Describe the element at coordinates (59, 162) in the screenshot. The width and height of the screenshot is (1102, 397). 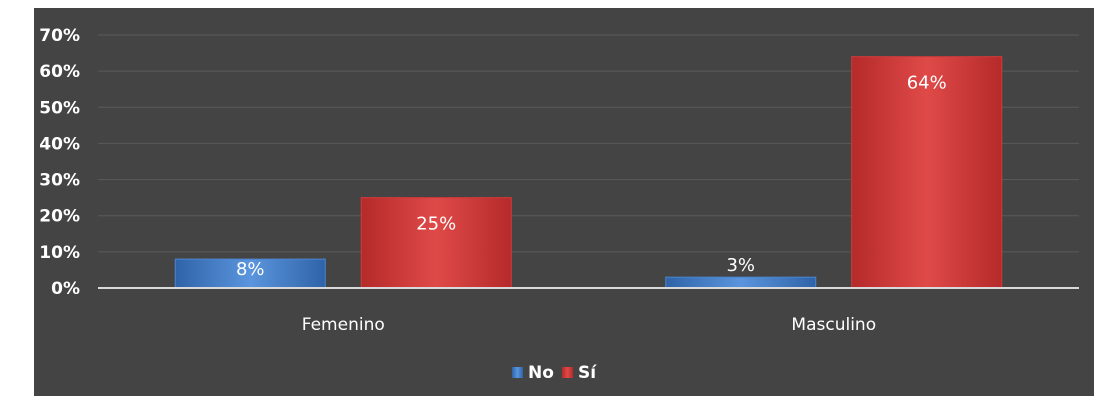
I see `y-axis-tick-labels: 0% 10% 20% 30% 40% 50% 60% 70%` at that location.